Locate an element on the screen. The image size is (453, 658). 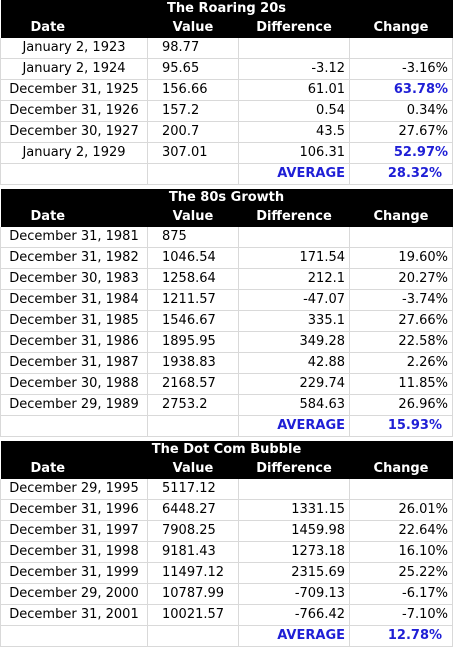
table-row: December 29, 1989 2753.2 584.63 26.96% is located at coordinates (226, 405).